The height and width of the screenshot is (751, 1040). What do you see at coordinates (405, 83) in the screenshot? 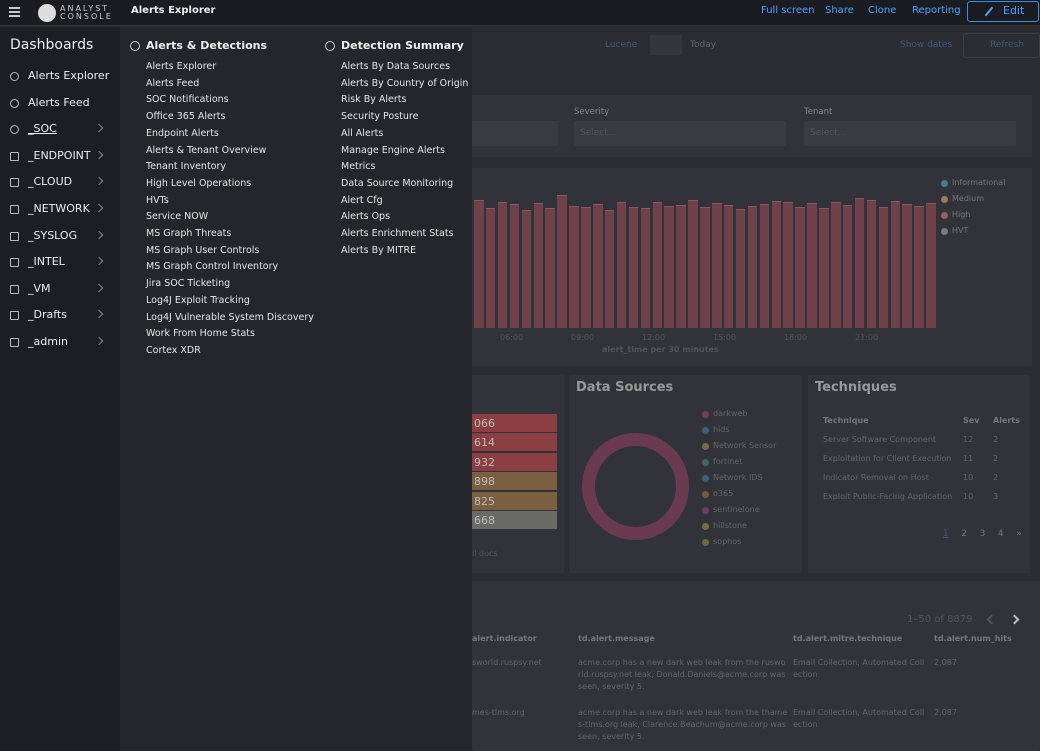
I see `flyout-link: Alerts By Country of Origin` at bounding box center [405, 83].